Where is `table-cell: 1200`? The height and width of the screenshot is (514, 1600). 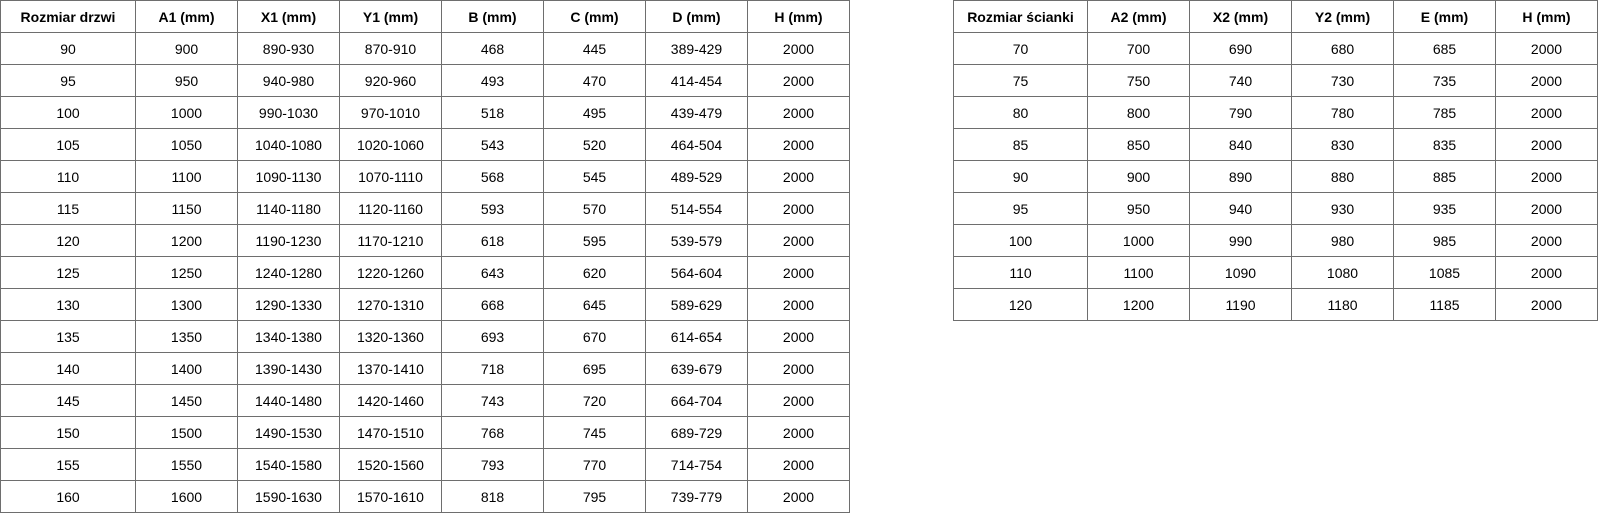
table-cell: 1200 is located at coordinates (186, 240).